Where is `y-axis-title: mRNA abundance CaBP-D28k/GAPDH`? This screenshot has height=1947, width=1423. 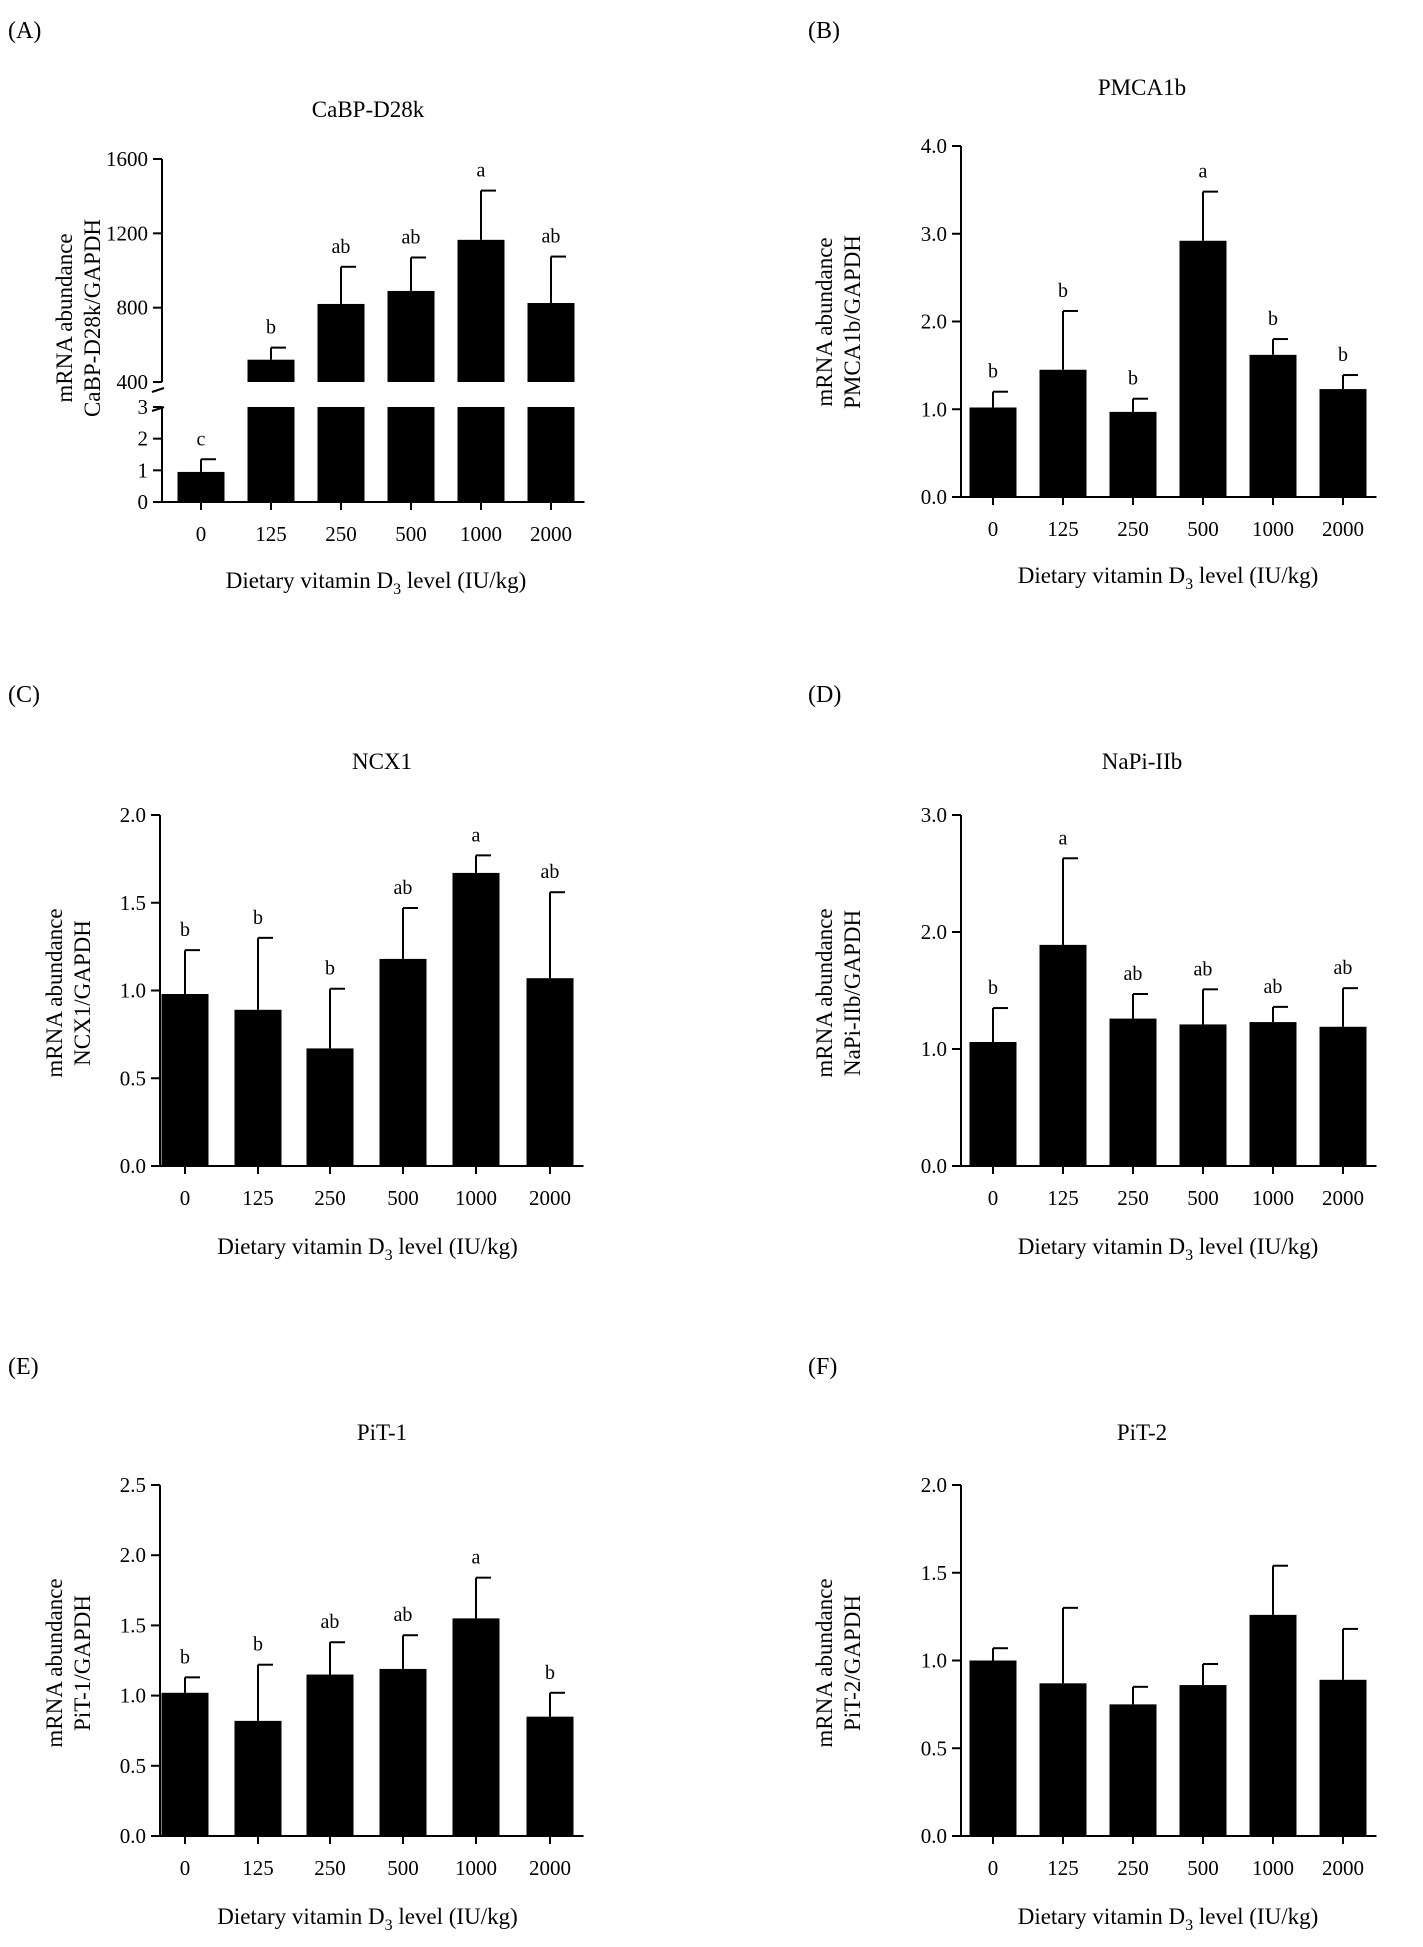 y-axis-title: mRNA abundance CaBP-D28k/GAPDH is located at coordinates (78, 318).